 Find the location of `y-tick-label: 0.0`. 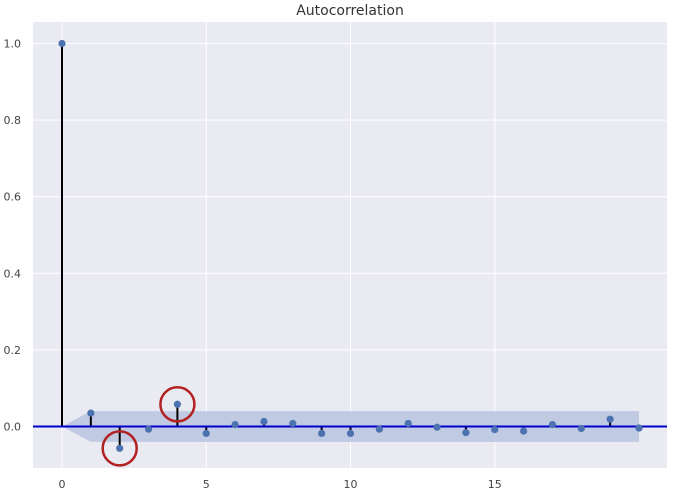

y-tick-label: 0.0 is located at coordinates (13, 427).